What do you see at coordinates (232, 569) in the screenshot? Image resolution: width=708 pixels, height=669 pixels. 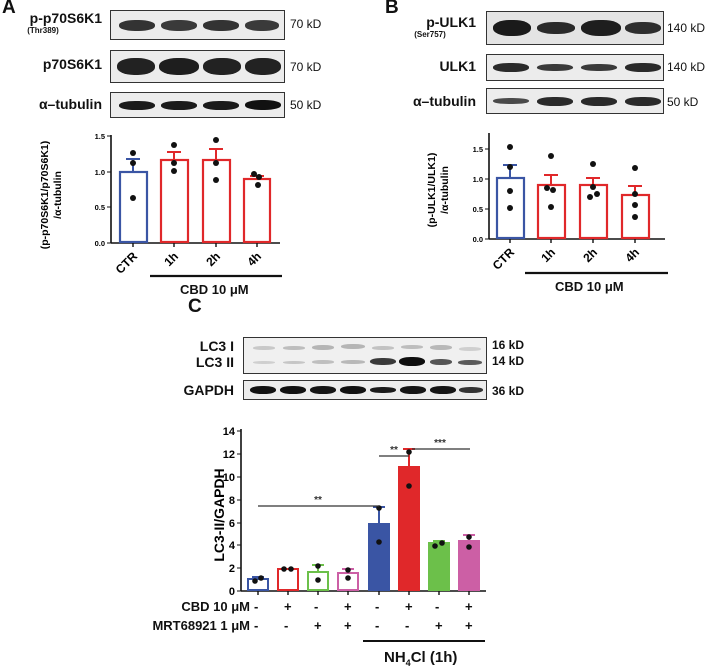 I see `svg-text: 2` at bounding box center [232, 569].